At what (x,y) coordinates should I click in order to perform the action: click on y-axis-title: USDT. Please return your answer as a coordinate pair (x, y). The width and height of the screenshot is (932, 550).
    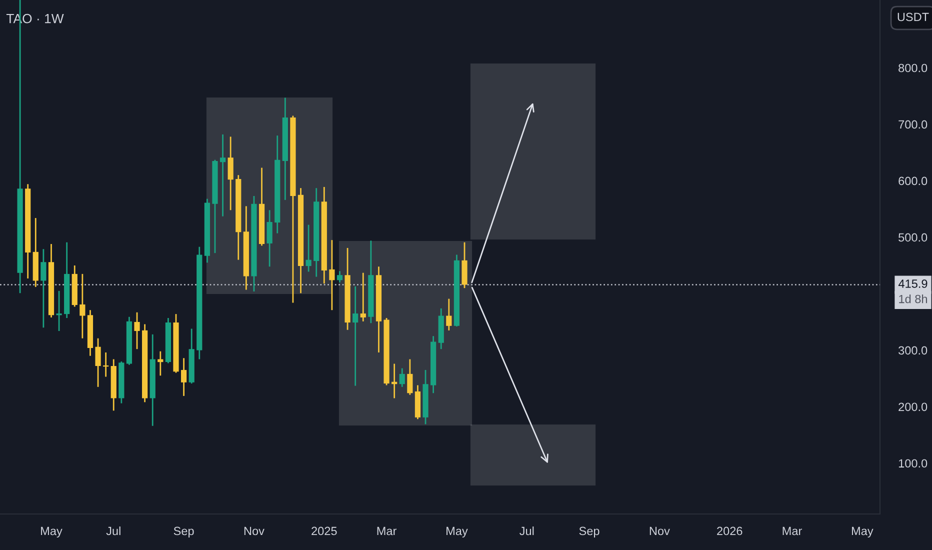
    Looking at the image, I should click on (913, 17).